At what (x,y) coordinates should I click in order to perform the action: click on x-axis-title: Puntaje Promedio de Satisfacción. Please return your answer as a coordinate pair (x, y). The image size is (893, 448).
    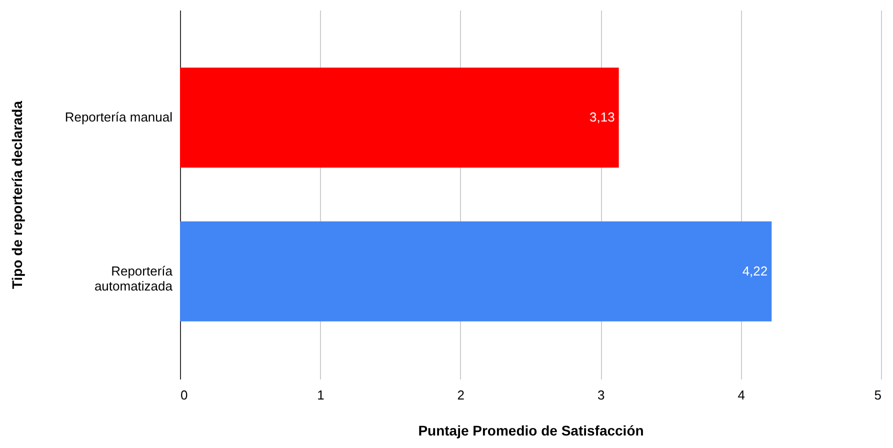
    Looking at the image, I should click on (531, 430).